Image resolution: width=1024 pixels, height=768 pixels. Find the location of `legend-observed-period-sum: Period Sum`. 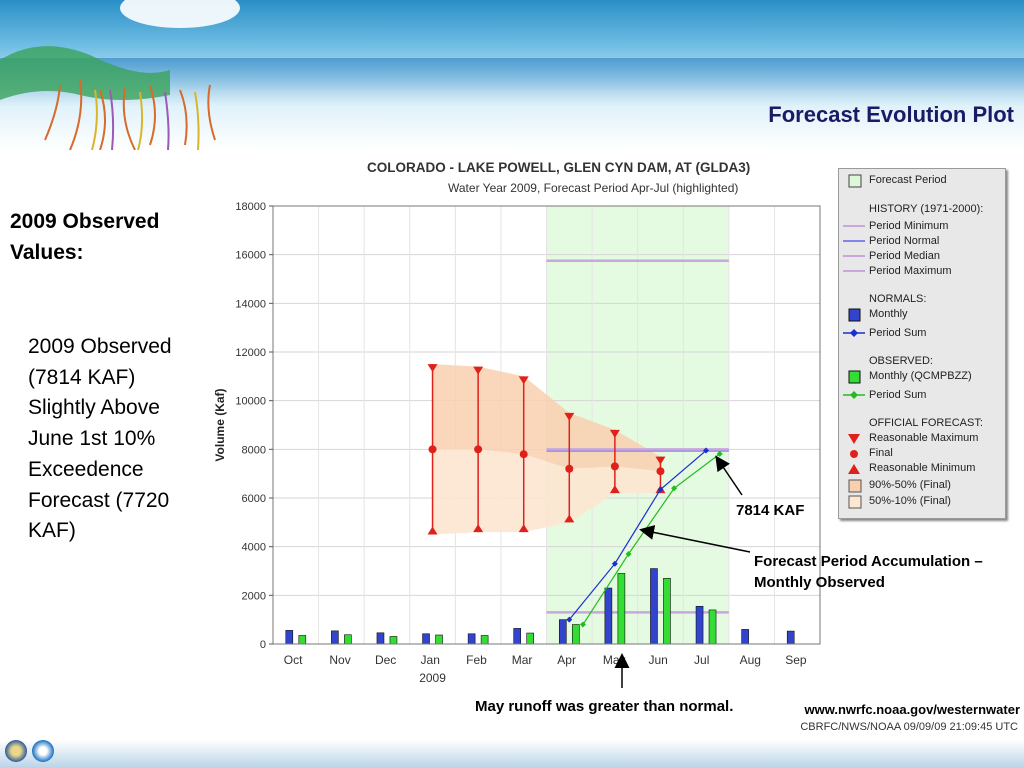

legend-observed-period-sum: Period Sum is located at coordinates (898, 395).